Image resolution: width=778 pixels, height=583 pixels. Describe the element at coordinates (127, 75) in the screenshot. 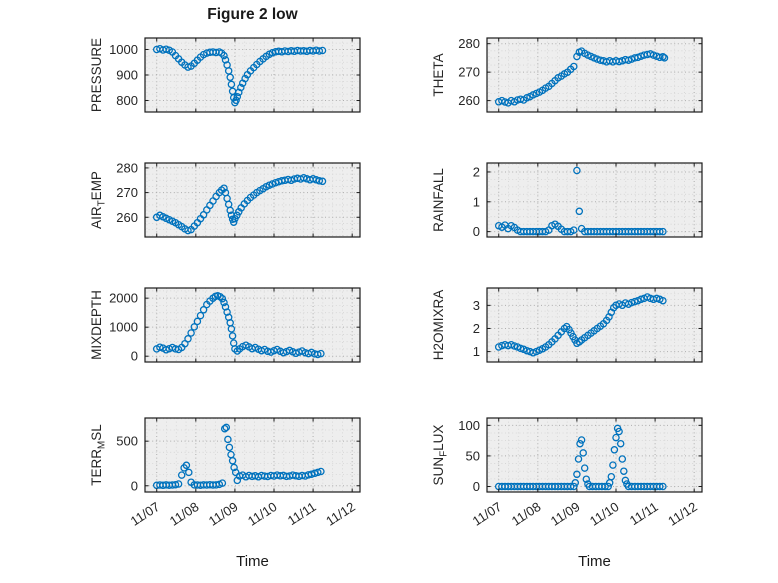

I see `y-tick-label: 900` at that location.